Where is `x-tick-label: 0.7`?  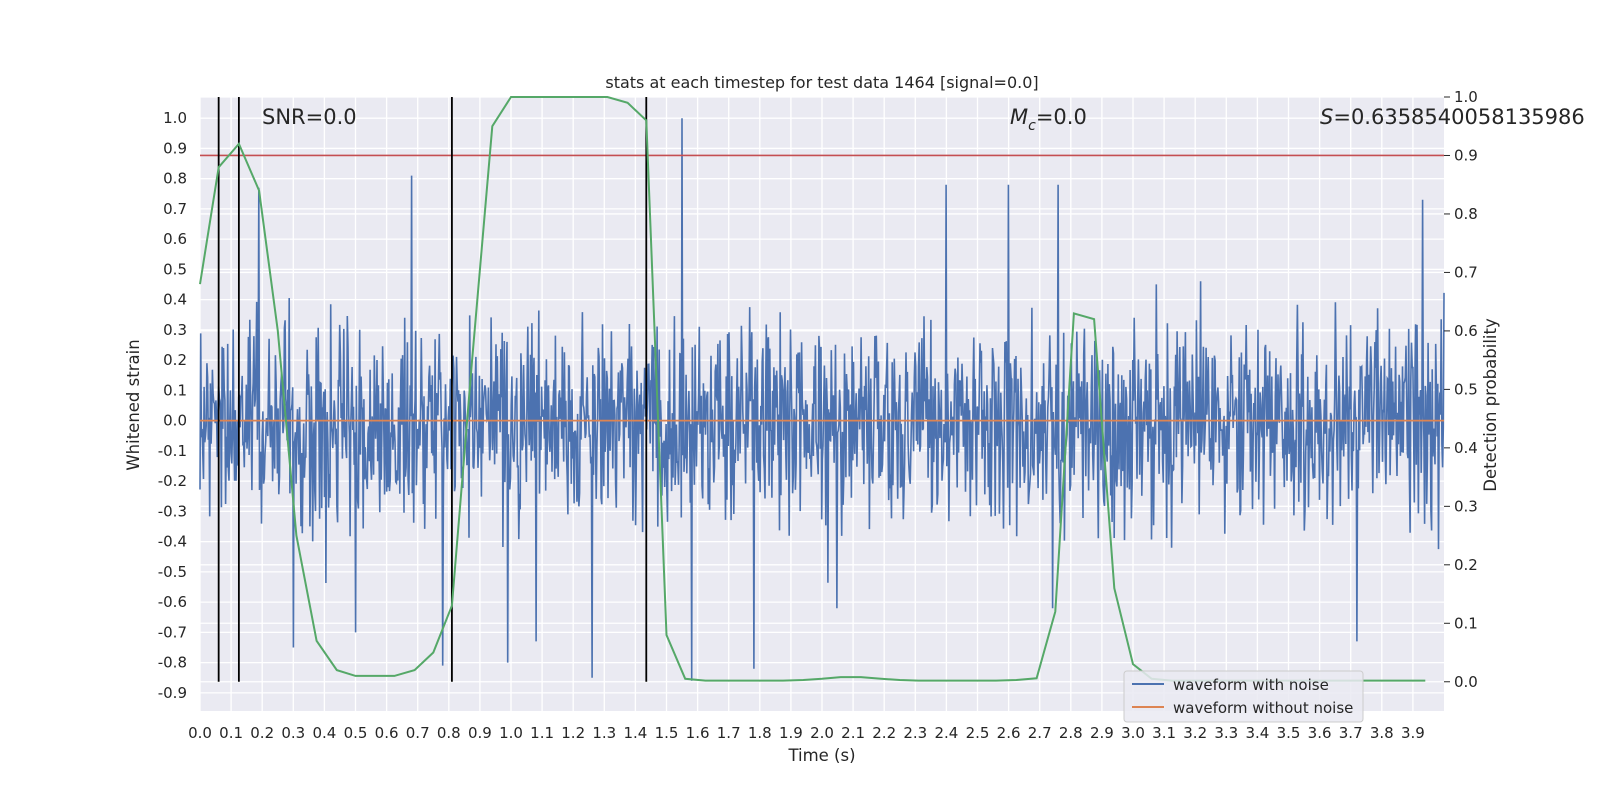
x-tick-label: 0.7 is located at coordinates (418, 733).